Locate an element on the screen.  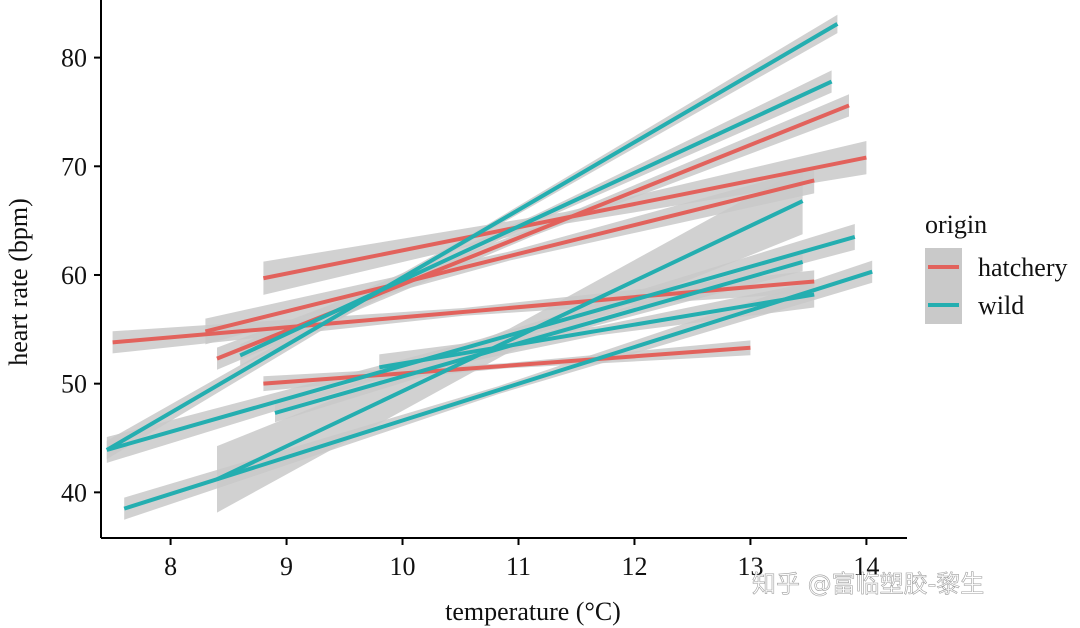
legend: origin hatchery wild is located at coordinates (996, 267).